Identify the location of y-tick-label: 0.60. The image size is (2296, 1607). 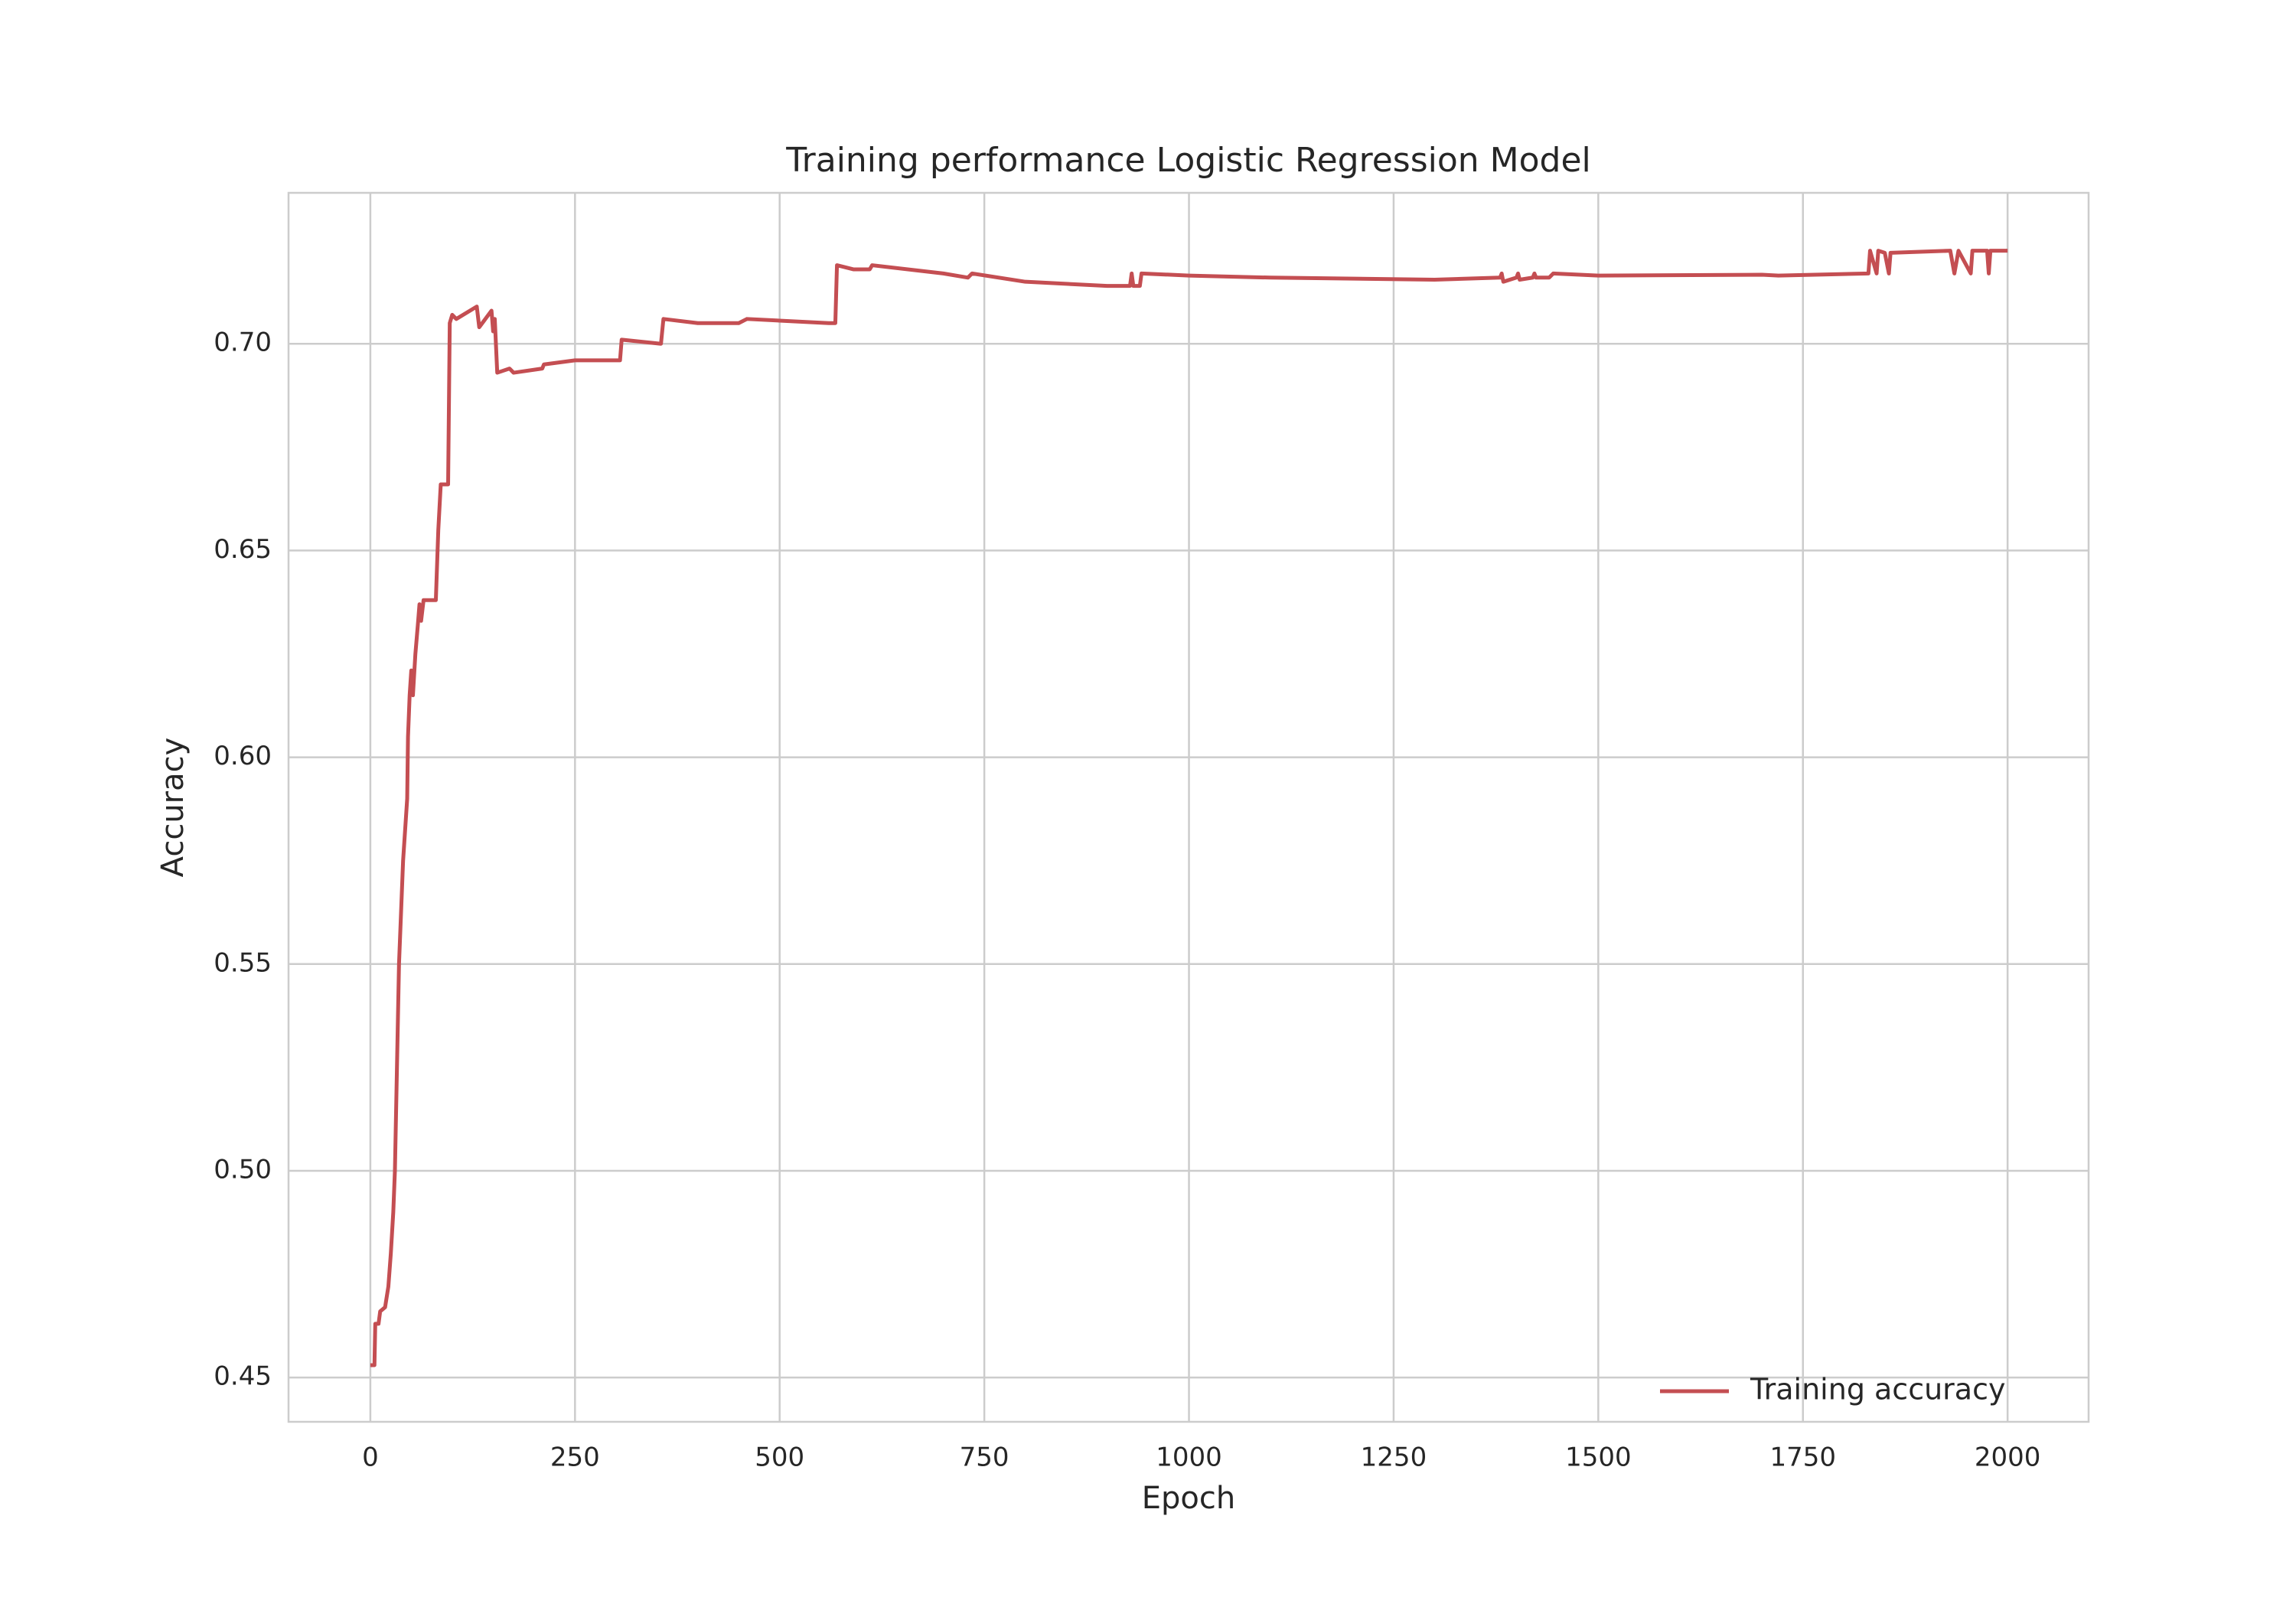
(243, 756).